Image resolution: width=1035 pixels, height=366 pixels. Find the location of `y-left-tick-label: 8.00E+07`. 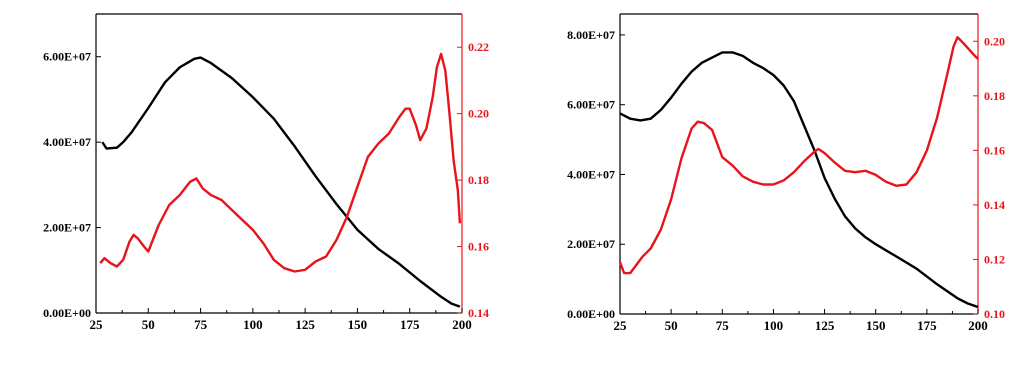

y-left-tick-label: 8.00E+07 is located at coordinates (591, 35).